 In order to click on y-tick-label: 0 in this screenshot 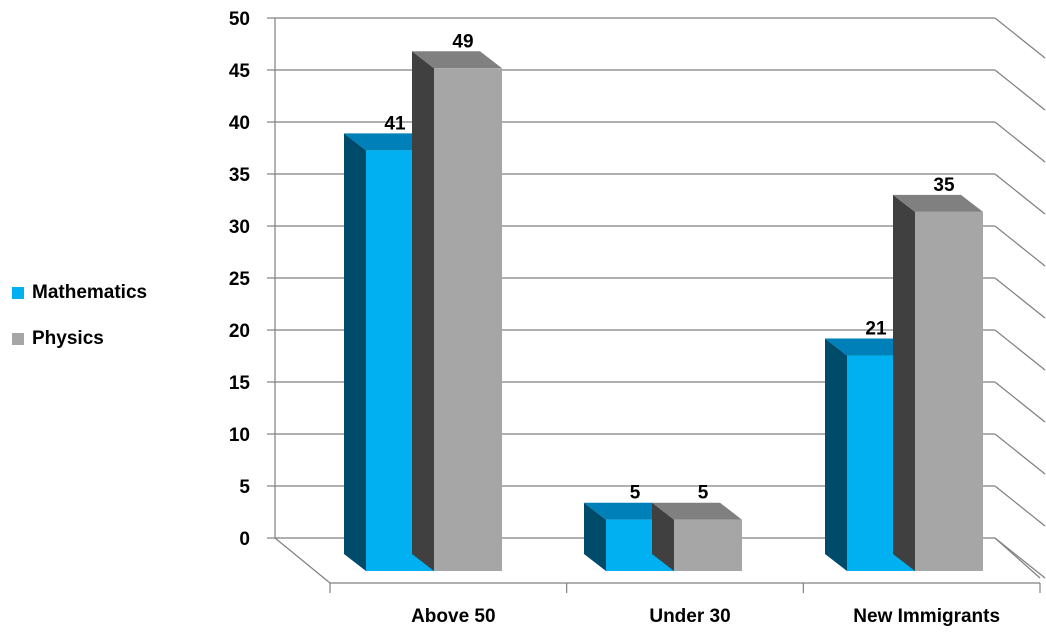, I will do `click(244, 539)`.